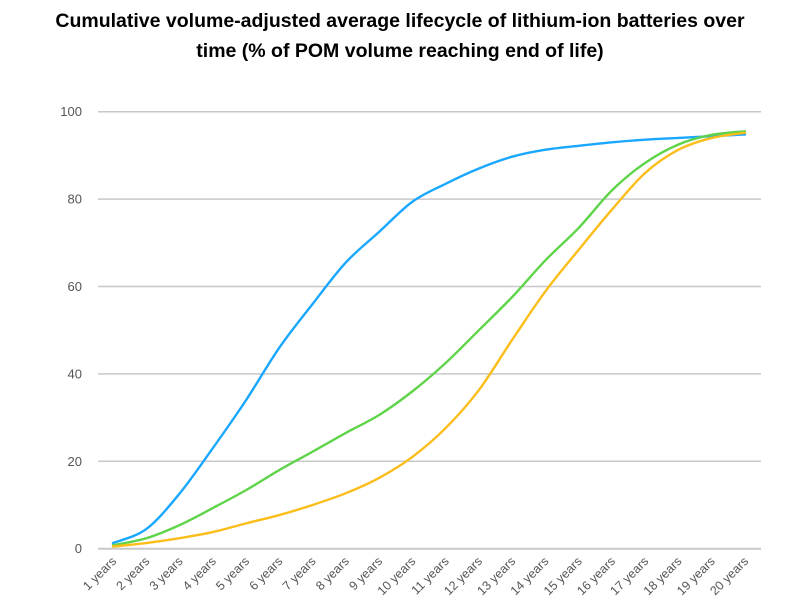  What do you see at coordinates (199, 573) in the screenshot?
I see `x-tick-label: 4 years` at bounding box center [199, 573].